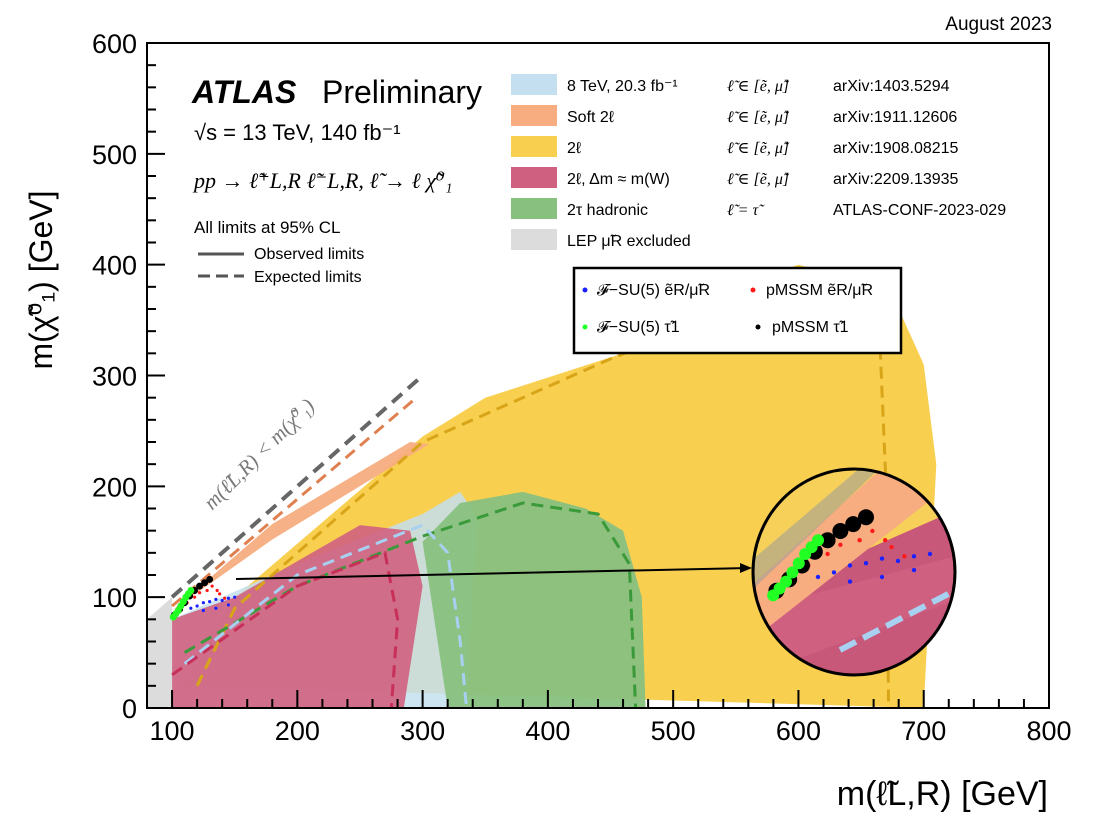 The image size is (1101, 825). Describe the element at coordinates (128, 376) in the screenshot. I see `y-axis: 0 100 200 300 400 500 600` at that location.